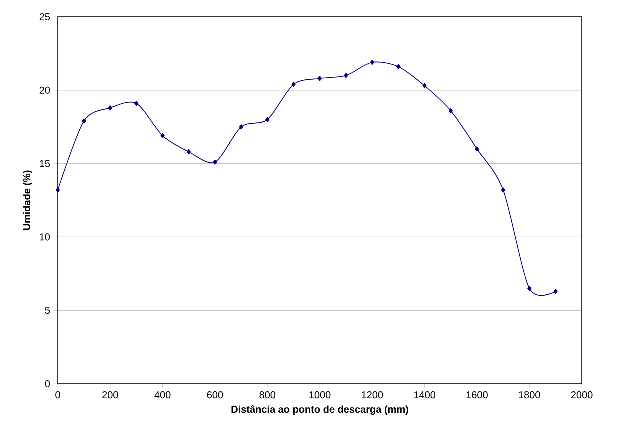 The height and width of the screenshot is (439, 617). I want to click on y-tick-label: 15, so click(45, 164).